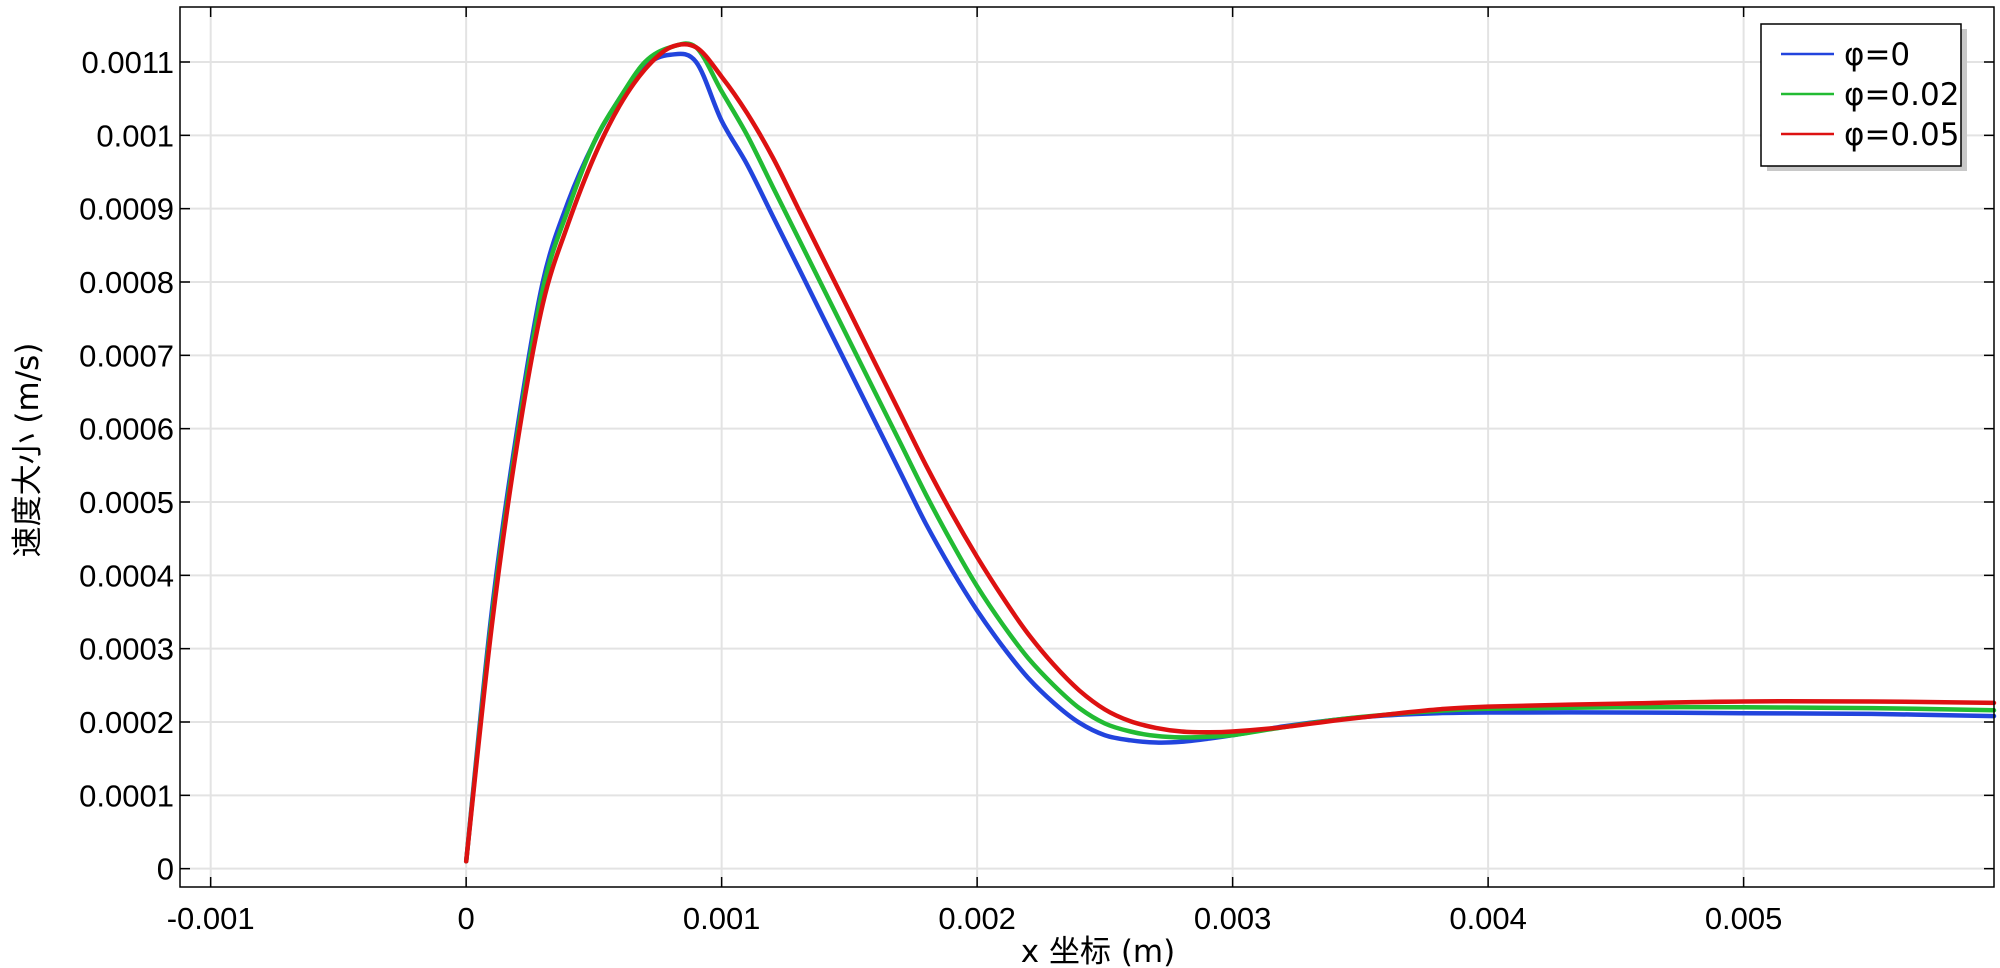 This screenshot has width=2000, height=968. What do you see at coordinates (127, 62) in the screenshot?
I see `y-tick-label: 0.0011` at bounding box center [127, 62].